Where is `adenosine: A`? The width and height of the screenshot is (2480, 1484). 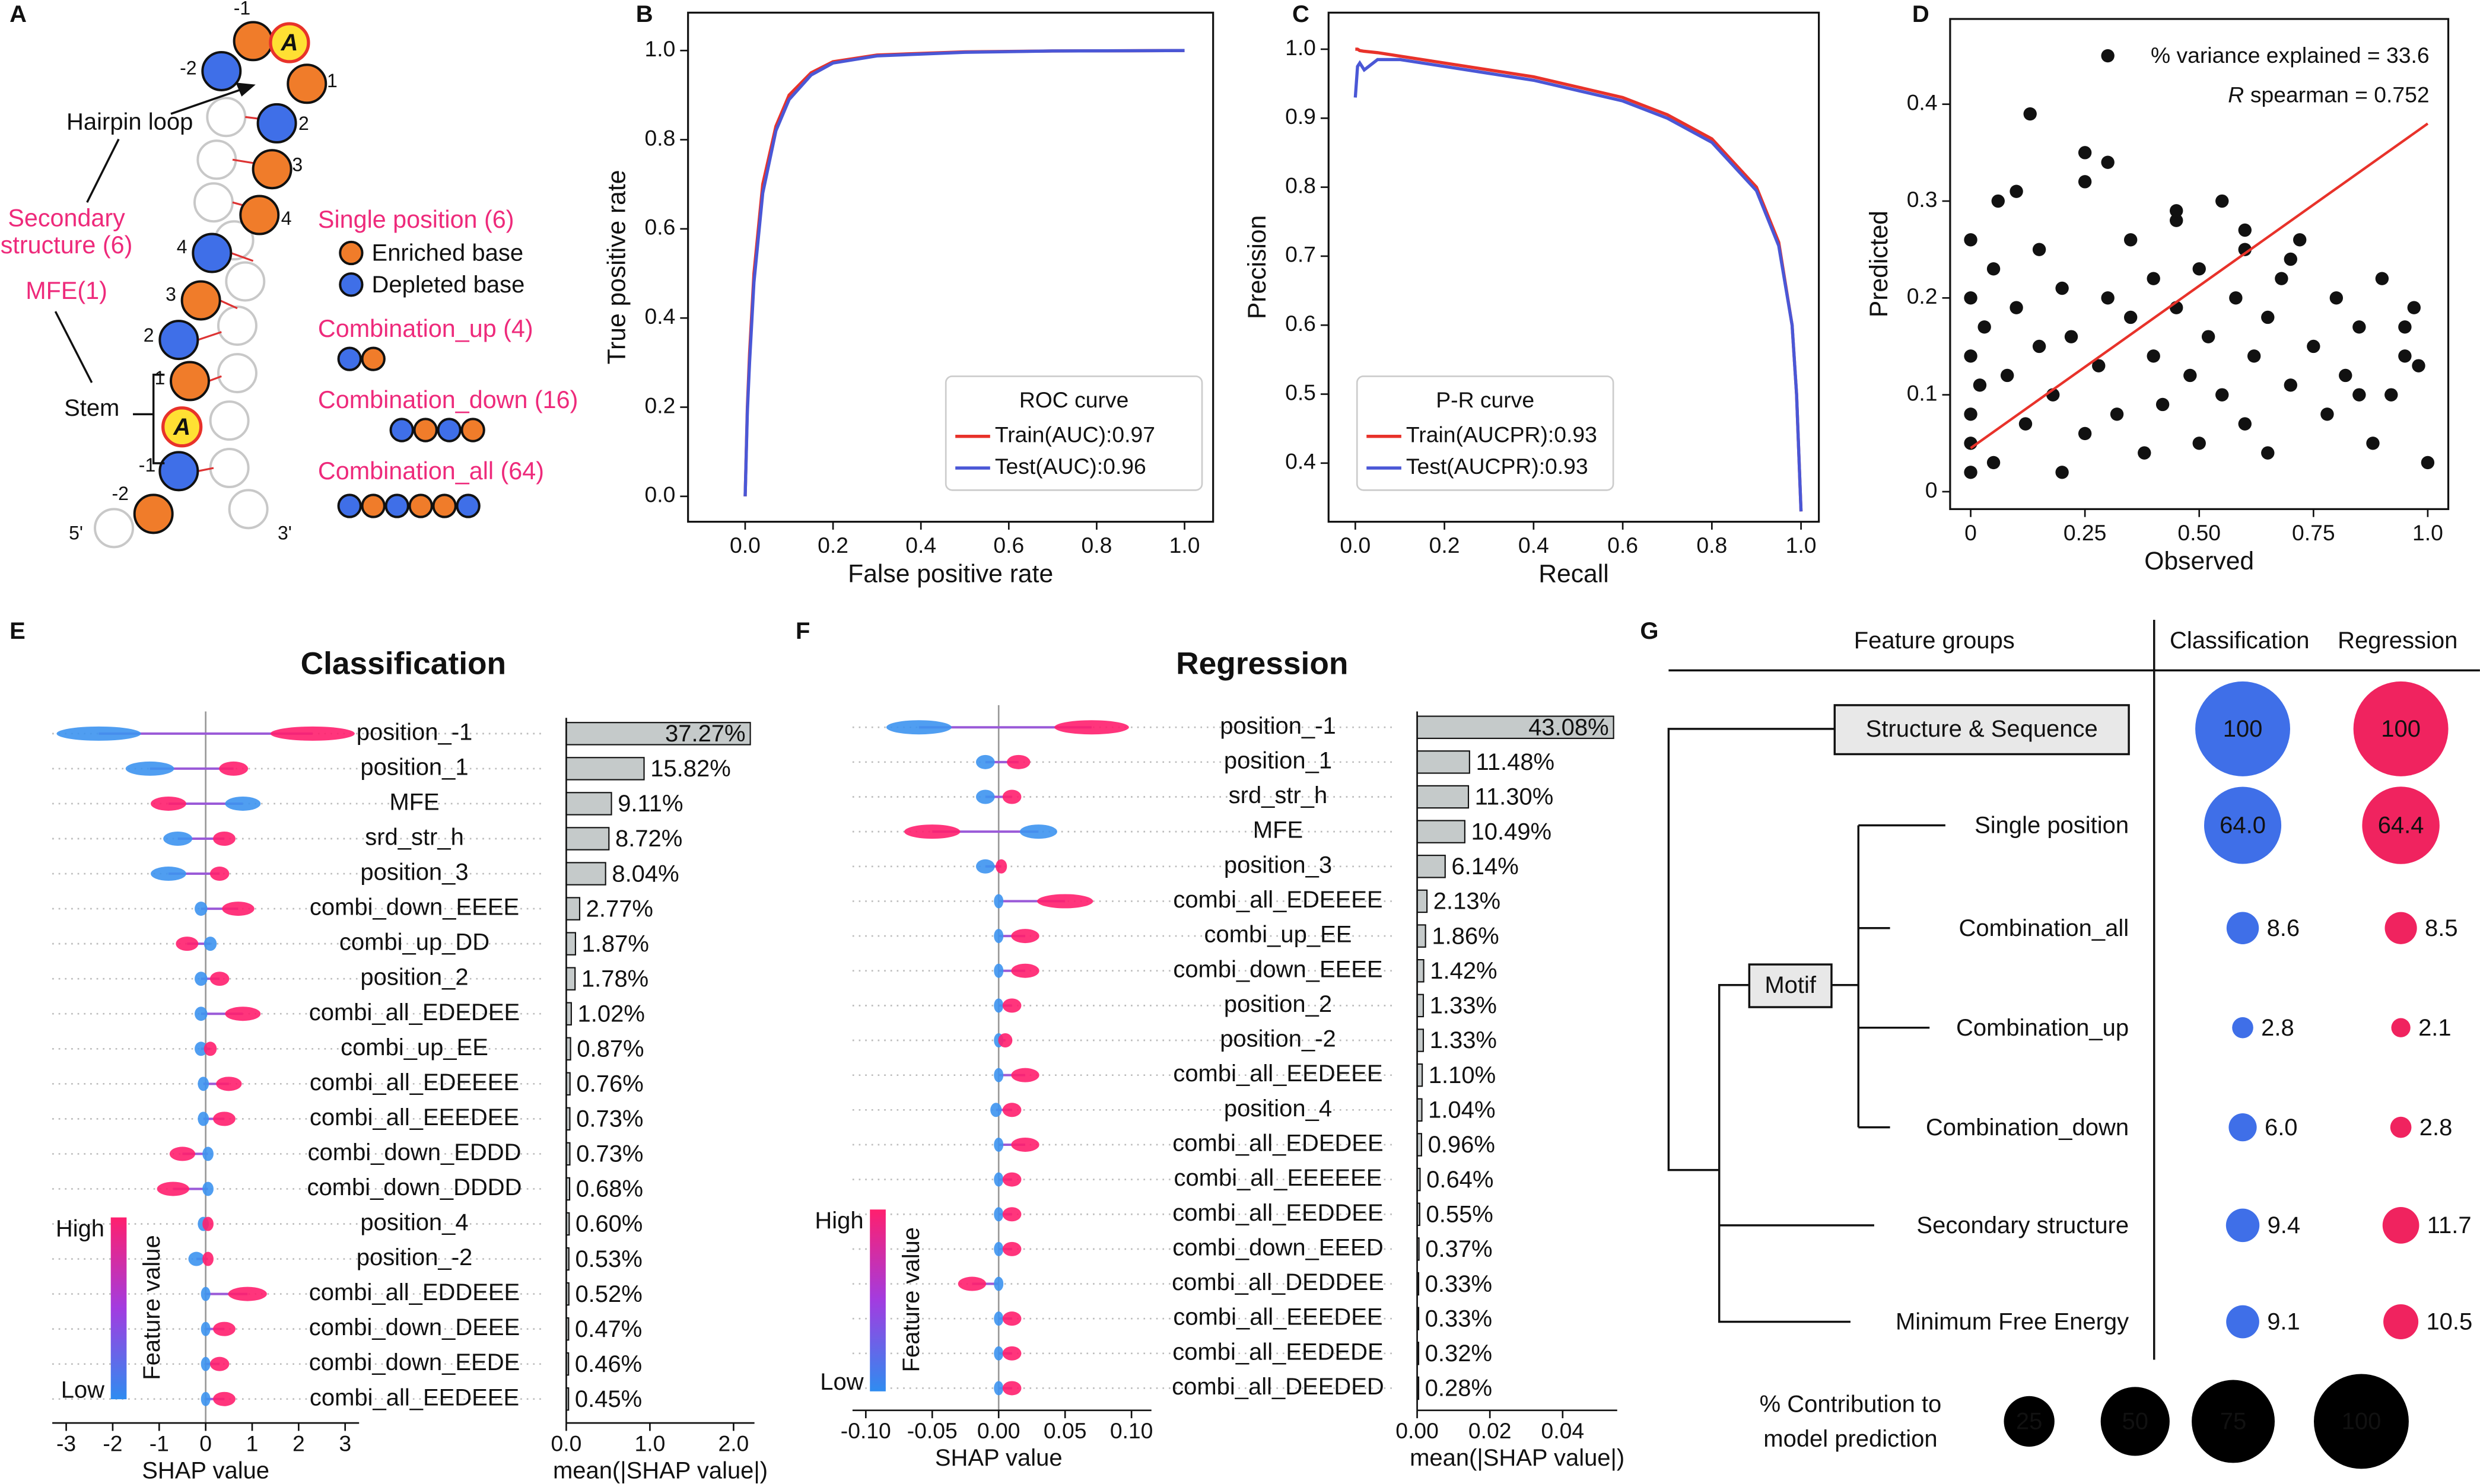 adenosine: A is located at coordinates (289, 43).